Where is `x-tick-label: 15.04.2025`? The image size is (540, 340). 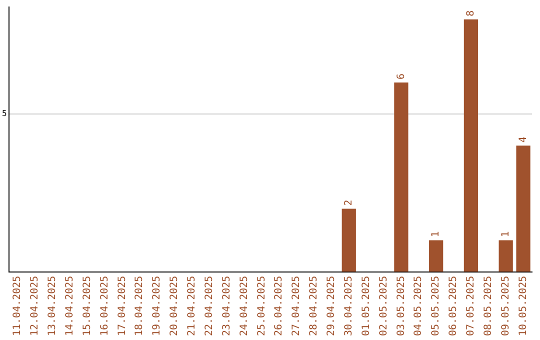 x-tick-label: 15.04.2025 is located at coordinates (87, 306).